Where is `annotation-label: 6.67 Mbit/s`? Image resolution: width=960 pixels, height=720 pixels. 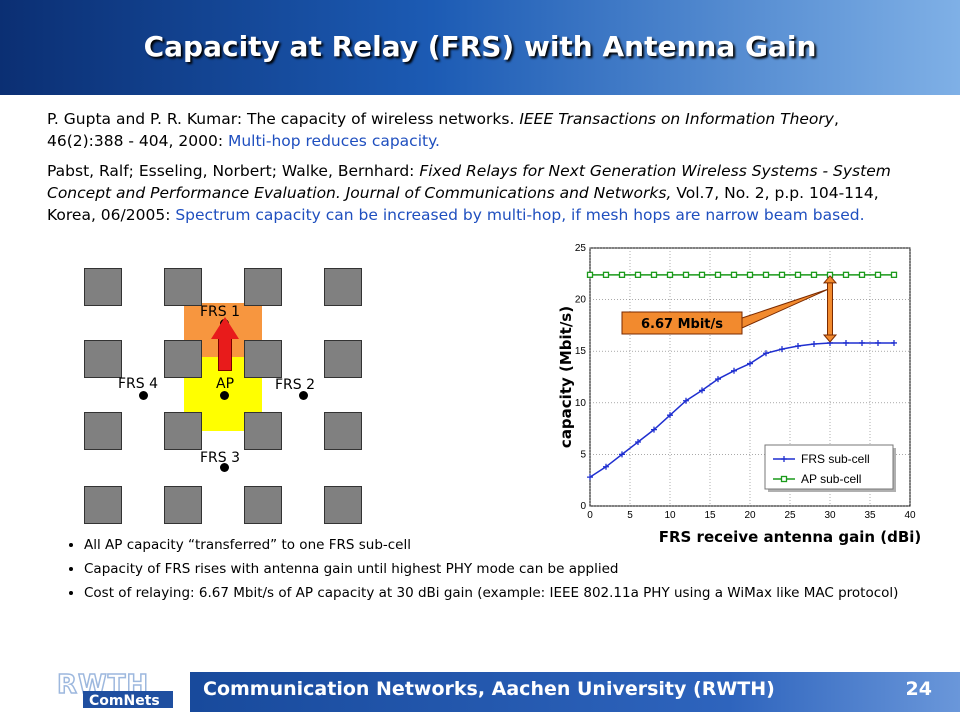
annotation-label: 6.67 Mbit/s is located at coordinates (682, 324).